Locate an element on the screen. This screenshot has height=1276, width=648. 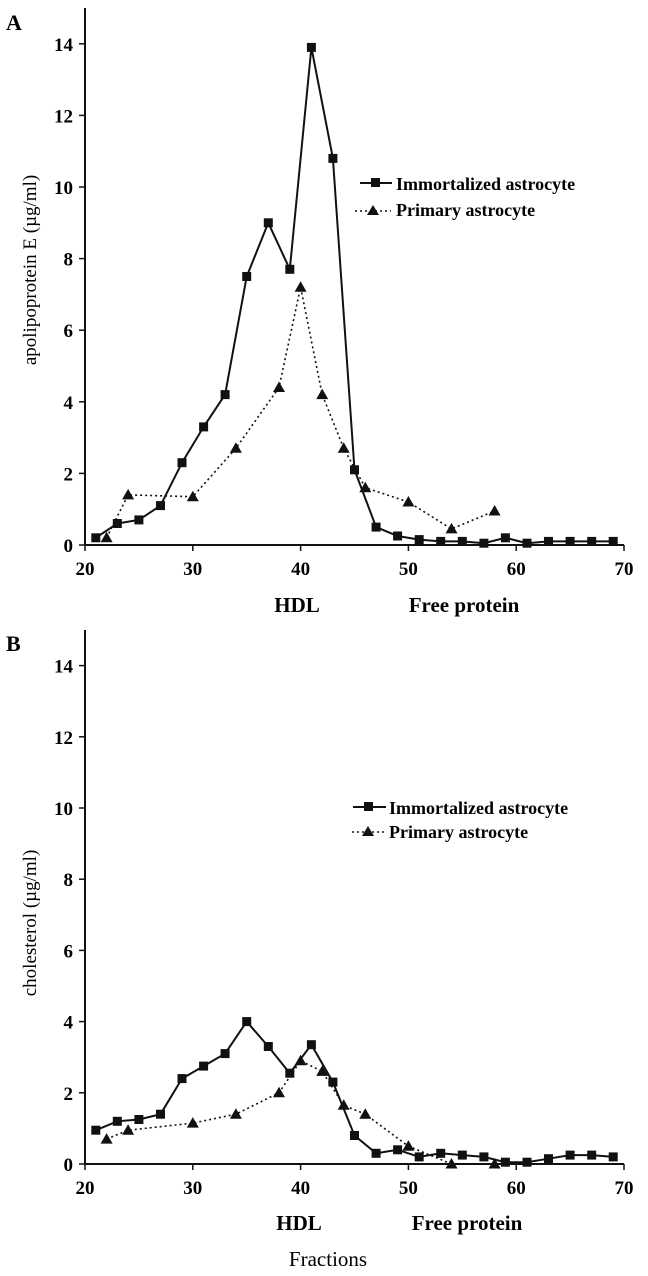
legend-label-immortalized-a: Immortalized astrocyte is located at coordinates (485, 184).